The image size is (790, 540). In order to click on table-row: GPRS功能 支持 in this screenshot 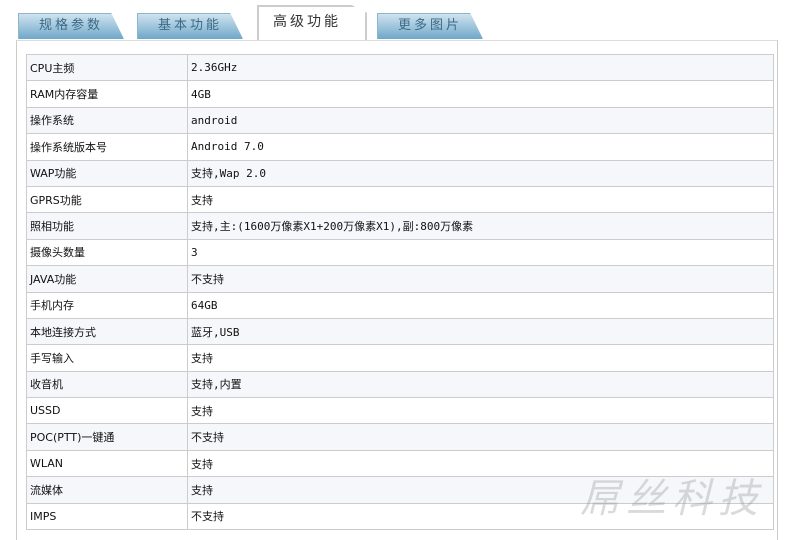, I will do `click(400, 199)`.